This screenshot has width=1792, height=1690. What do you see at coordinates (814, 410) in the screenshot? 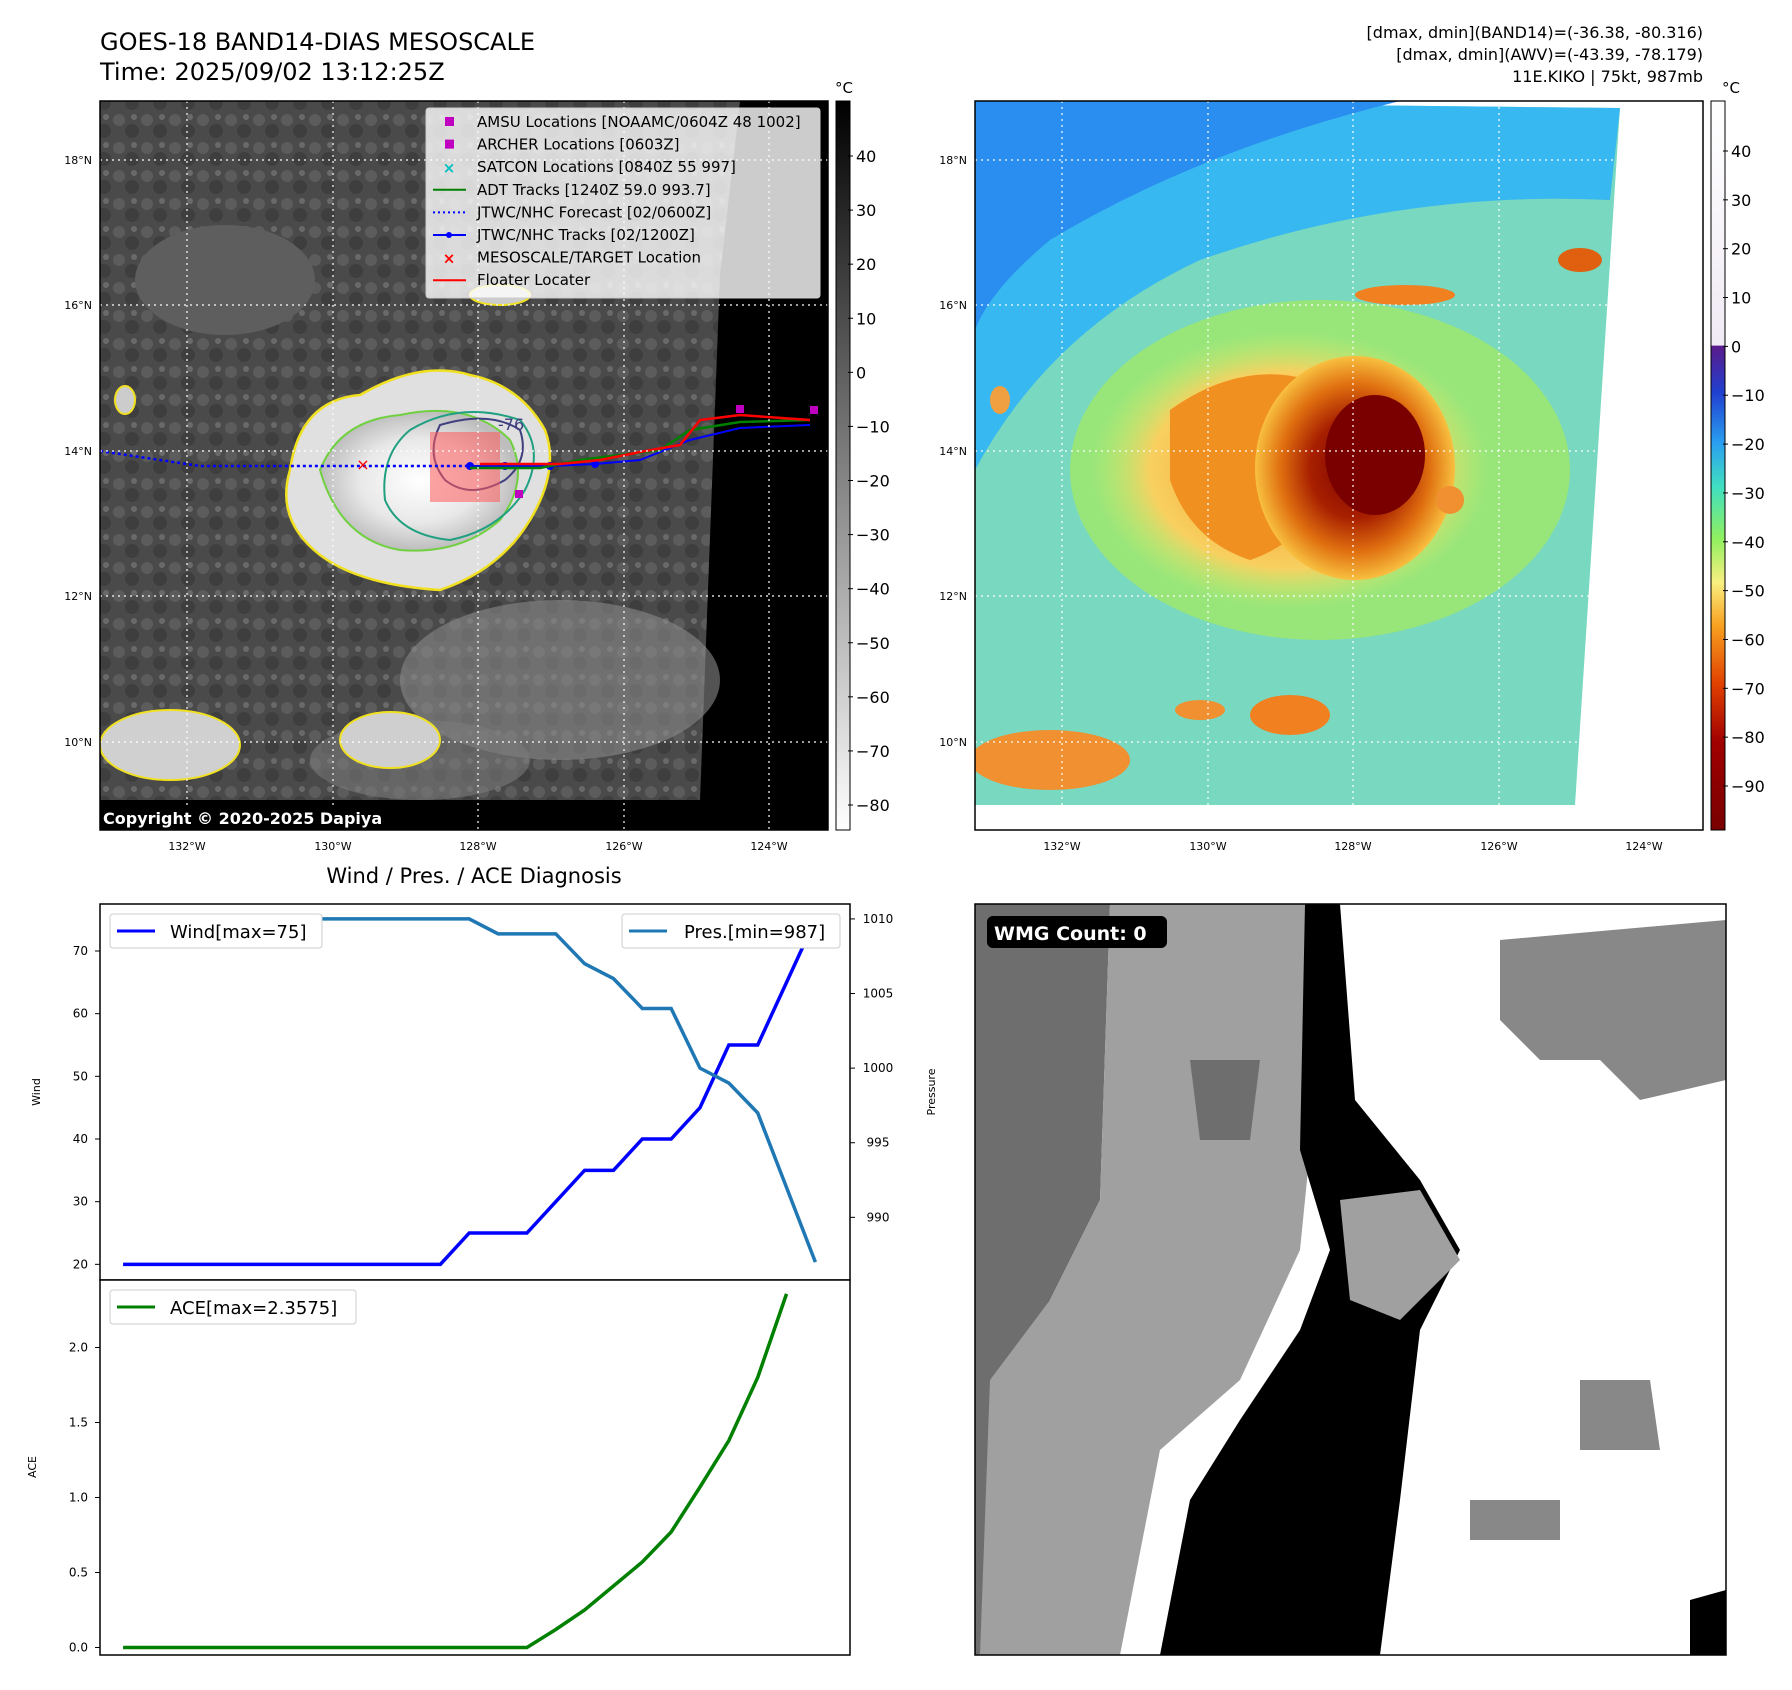
I see `amsu-marker` at bounding box center [814, 410].